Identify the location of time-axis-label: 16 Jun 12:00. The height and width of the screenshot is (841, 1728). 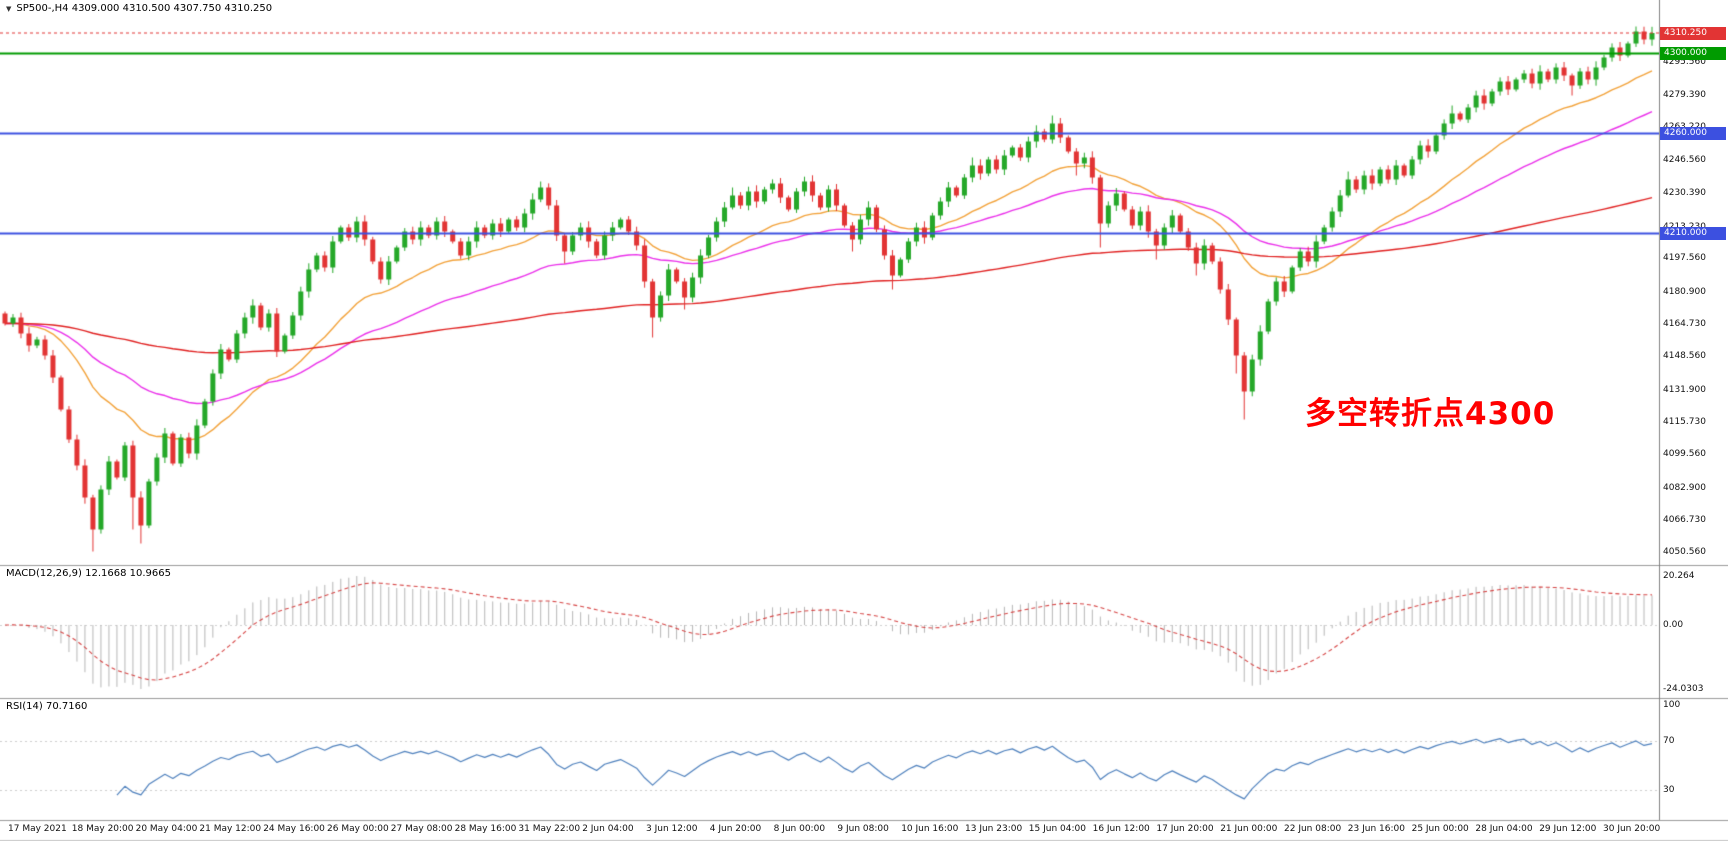
(1121, 829).